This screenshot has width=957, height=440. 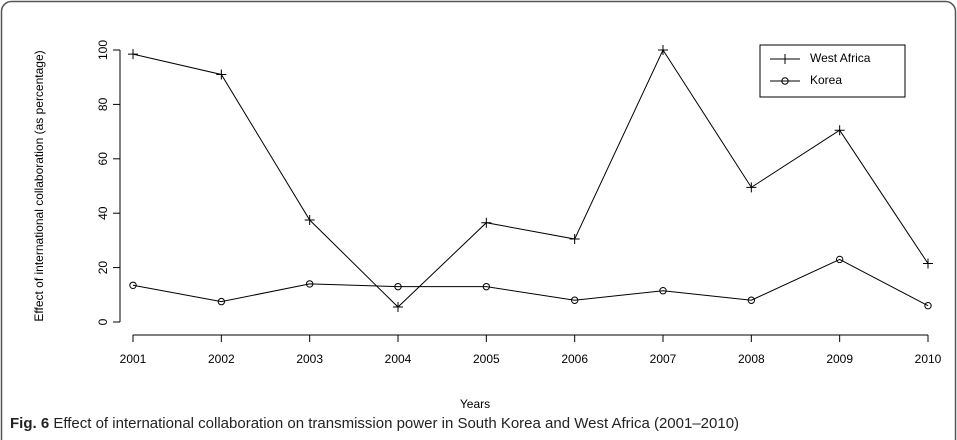 I want to click on x-tick-label: 2008, so click(x=751, y=359).